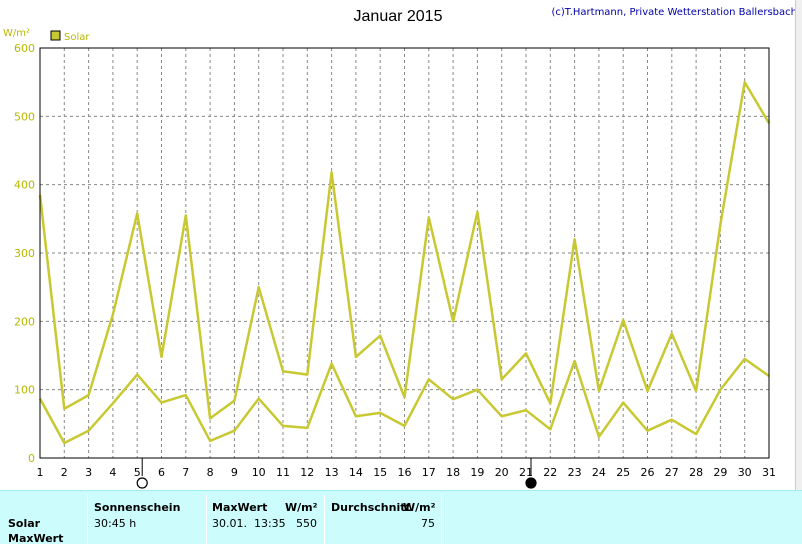 The height and width of the screenshot is (545, 802). Describe the element at coordinates (332, 472) in the screenshot. I see `x-tick-label: 13` at that location.